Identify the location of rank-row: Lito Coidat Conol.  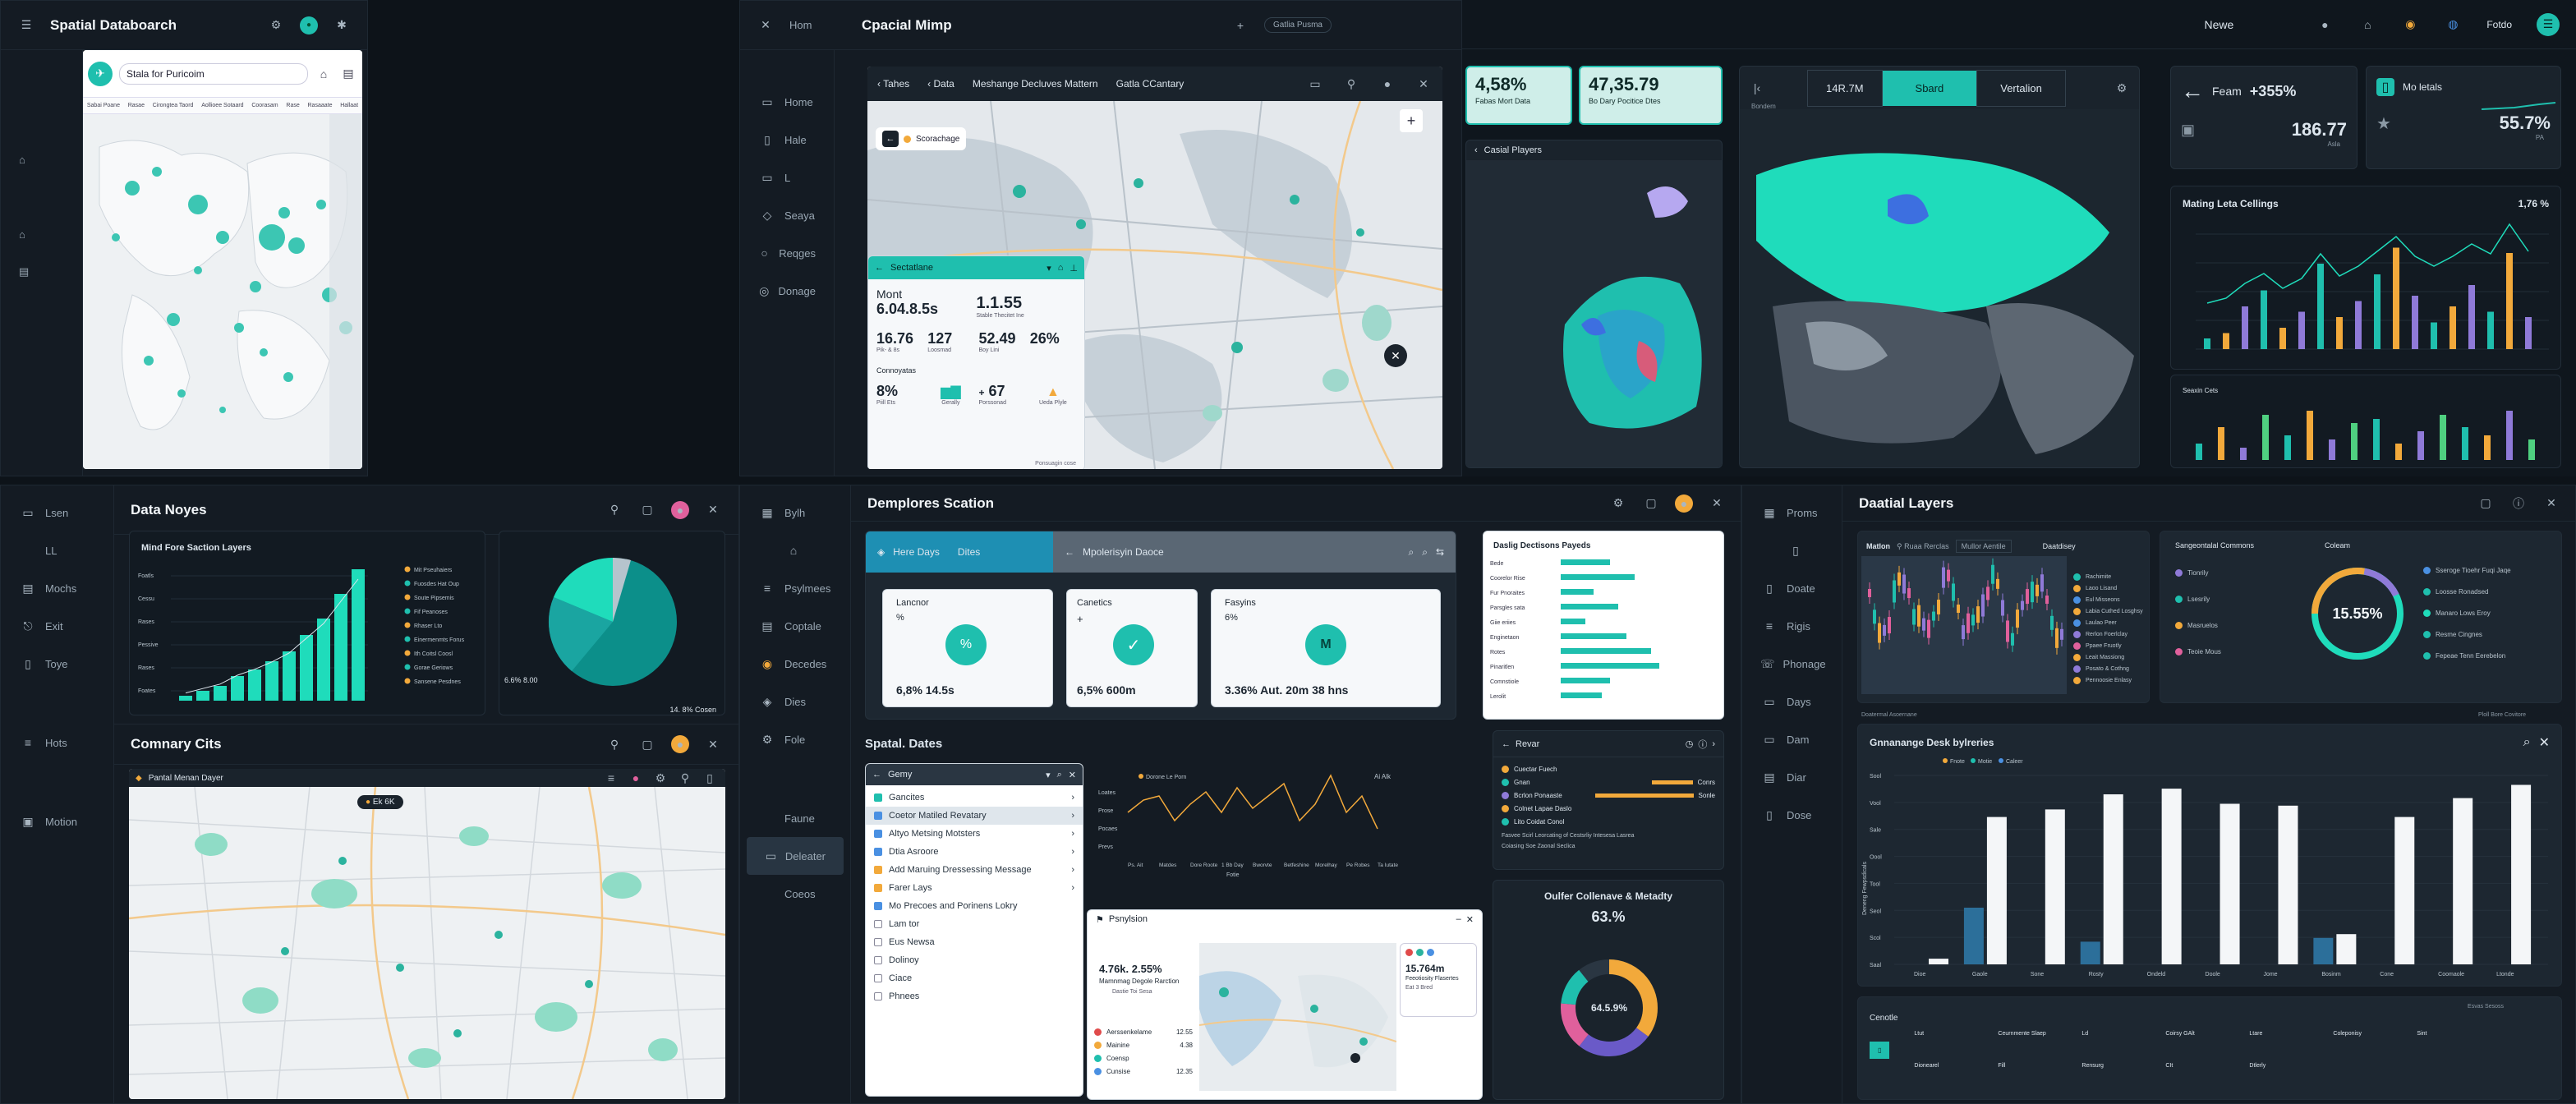
(1609, 822).